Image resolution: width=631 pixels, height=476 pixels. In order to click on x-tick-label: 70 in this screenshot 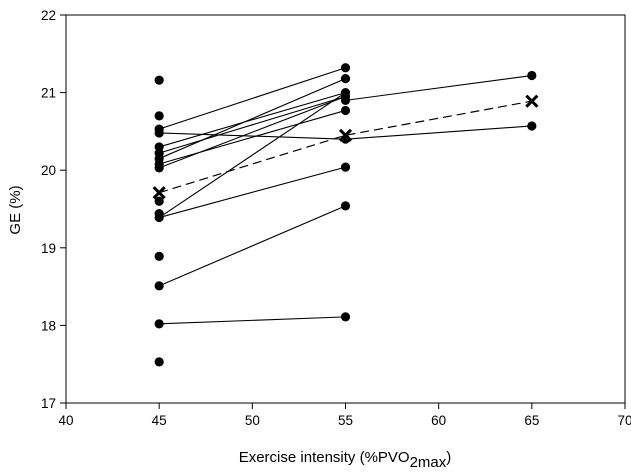, I will do `click(624, 420)`.